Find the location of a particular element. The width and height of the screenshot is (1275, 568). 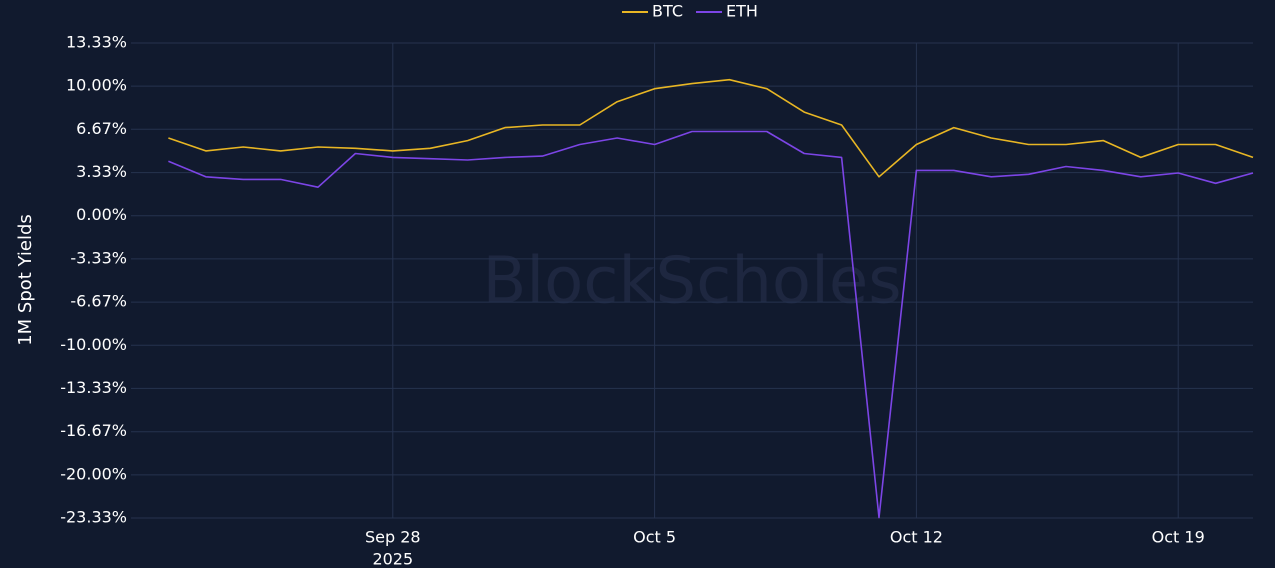

y-tick-label: 13.33% is located at coordinates (96, 42).